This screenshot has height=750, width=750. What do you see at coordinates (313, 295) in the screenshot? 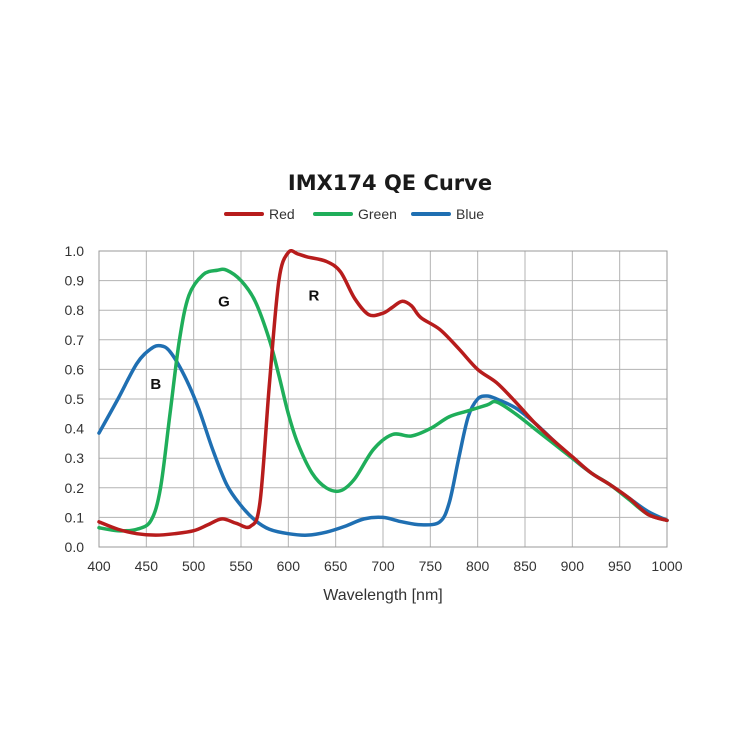
I see `annotation-r: R` at bounding box center [313, 295].